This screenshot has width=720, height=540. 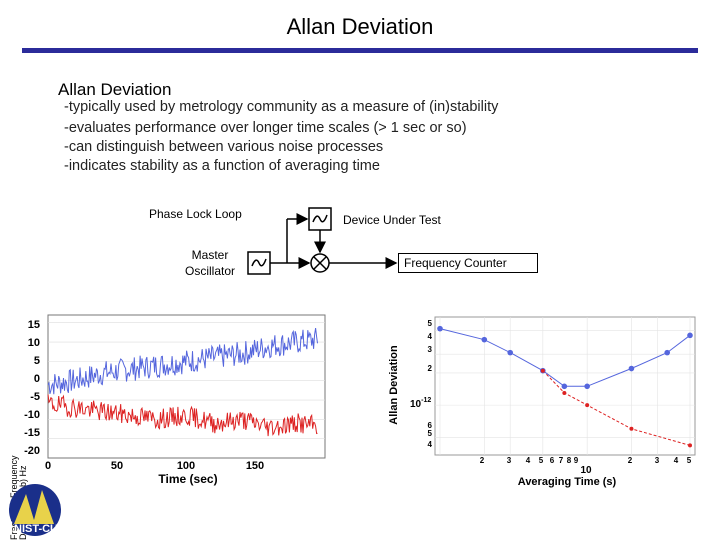 What do you see at coordinates (569, 460) in the screenshot?
I see `x-tick: 8` at bounding box center [569, 460].